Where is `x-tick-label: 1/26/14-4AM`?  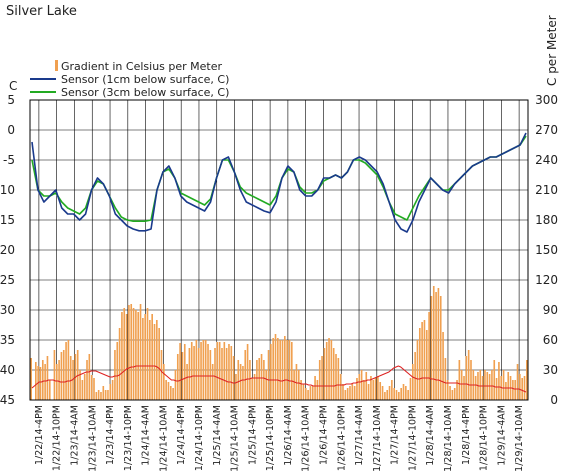
x-tick-label: 1/26/14-4AM is located at coordinates (288, 435).